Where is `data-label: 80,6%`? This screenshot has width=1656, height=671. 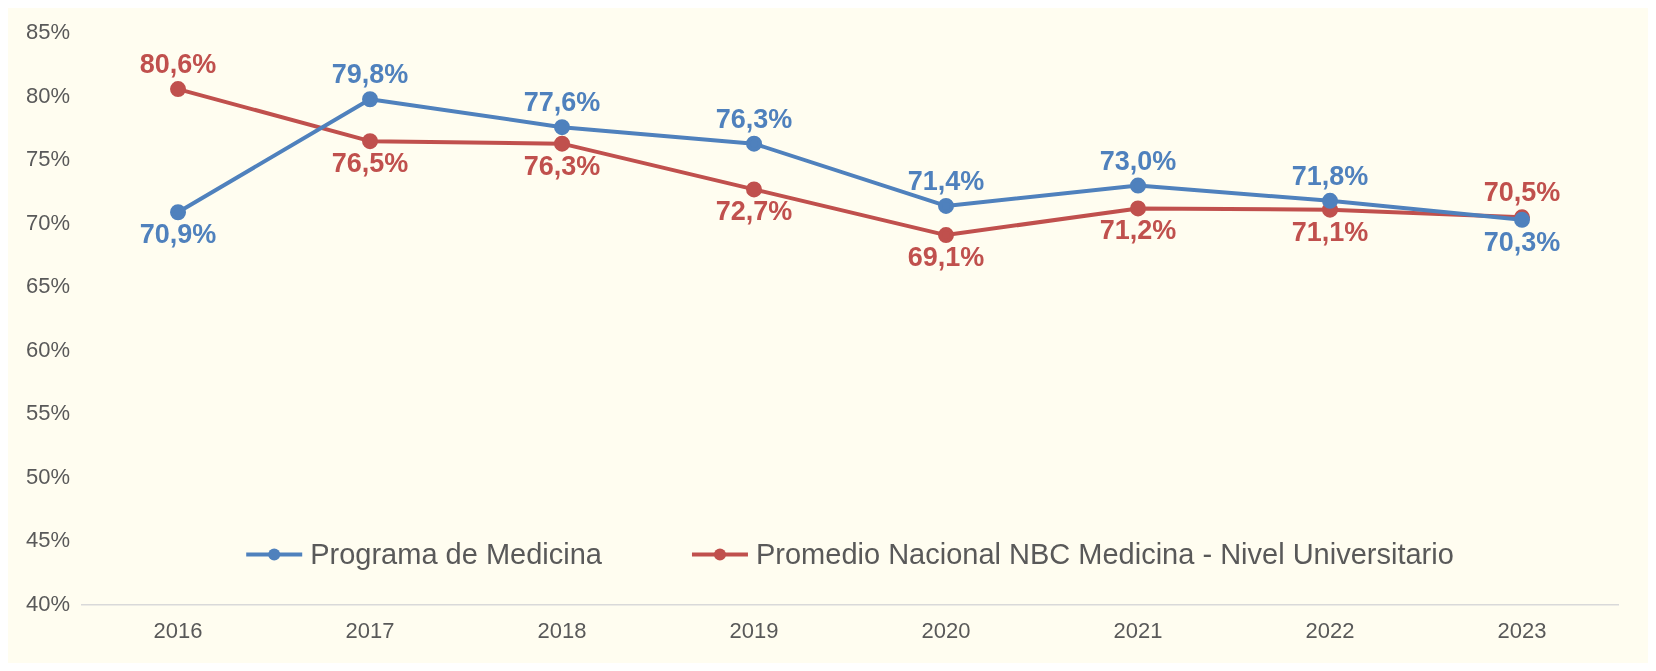 data-label: 80,6% is located at coordinates (178, 64).